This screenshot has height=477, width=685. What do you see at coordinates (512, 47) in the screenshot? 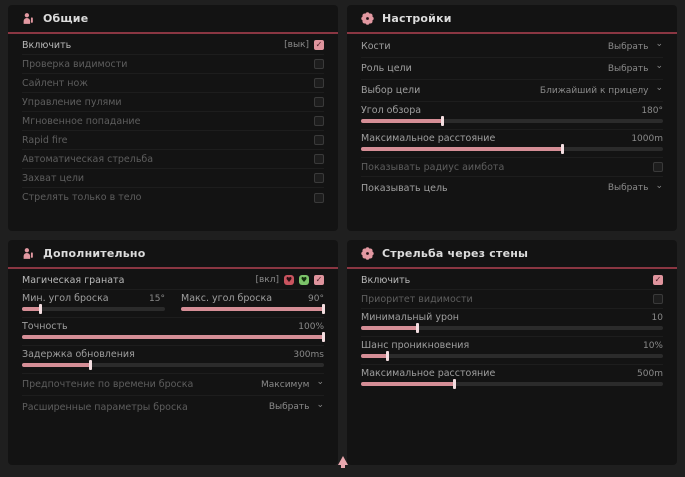
I see `row-bones: Кости Выбрать ⌄` at bounding box center [512, 47].